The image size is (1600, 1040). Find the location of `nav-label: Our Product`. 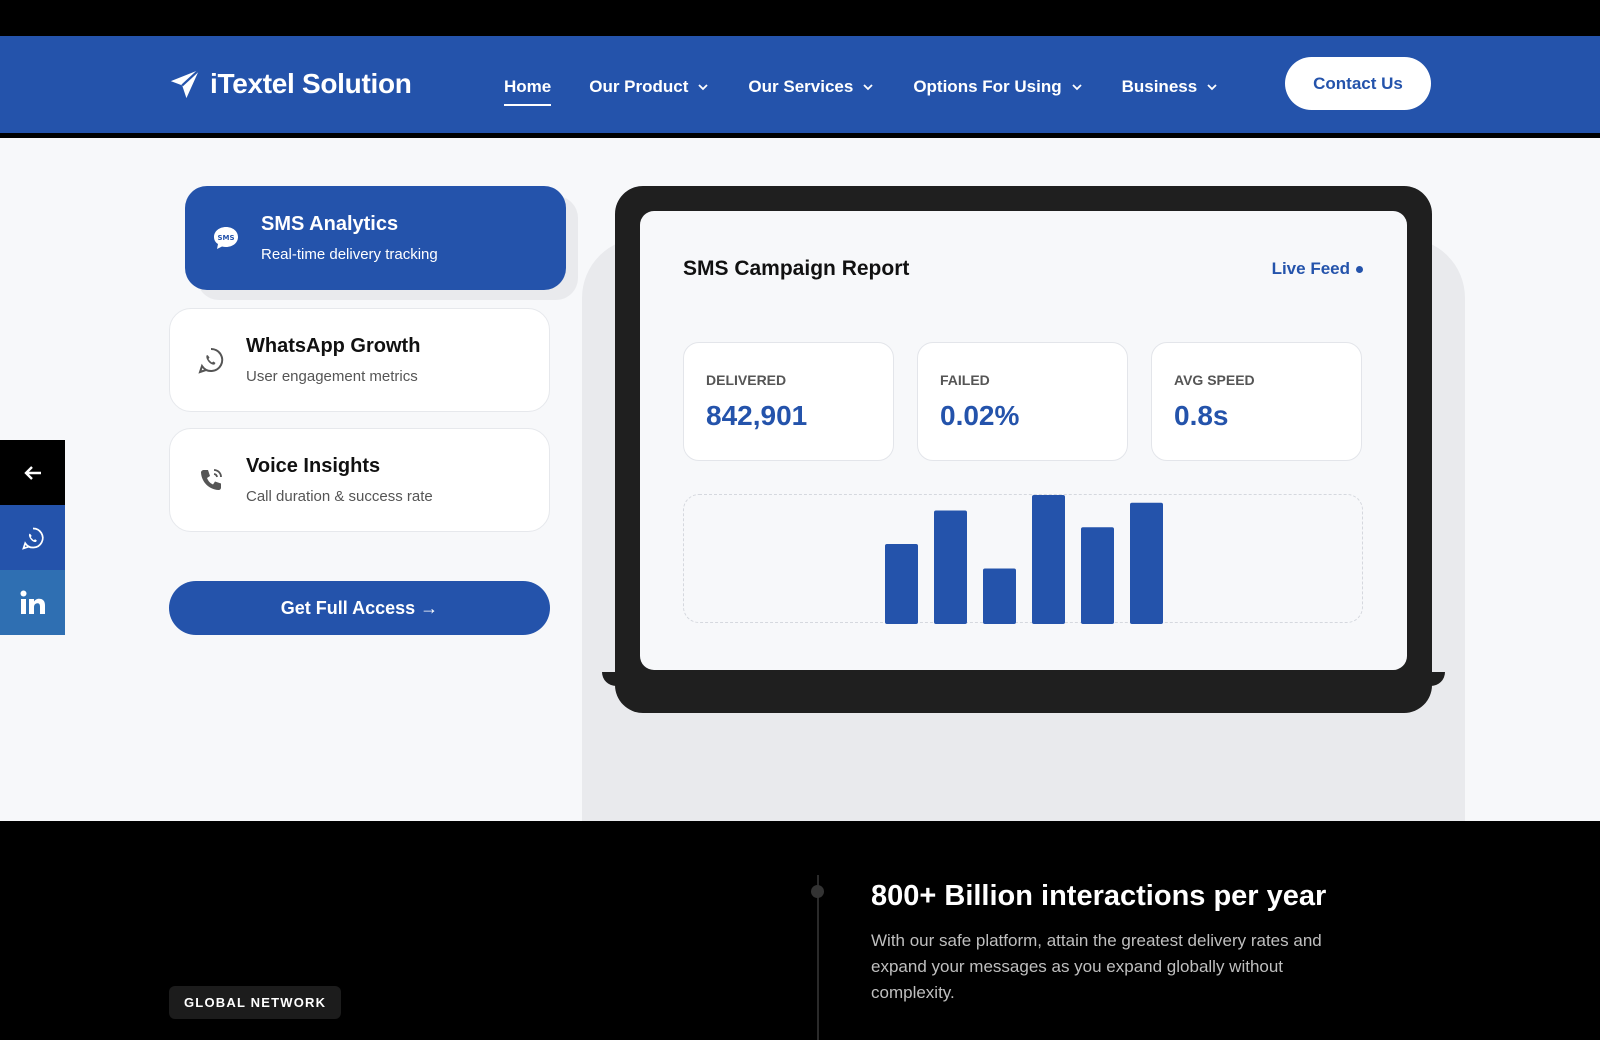

nav-label: Our Product is located at coordinates (639, 86).